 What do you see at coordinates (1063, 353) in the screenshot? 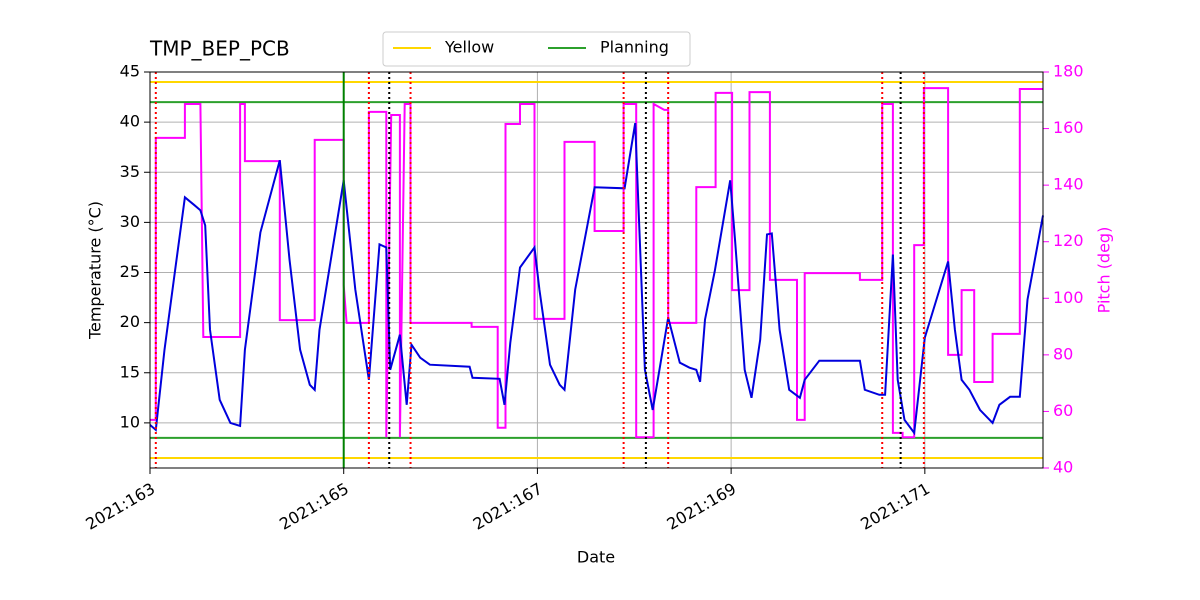
I see `y2-tick-label: 80` at bounding box center [1063, 353].